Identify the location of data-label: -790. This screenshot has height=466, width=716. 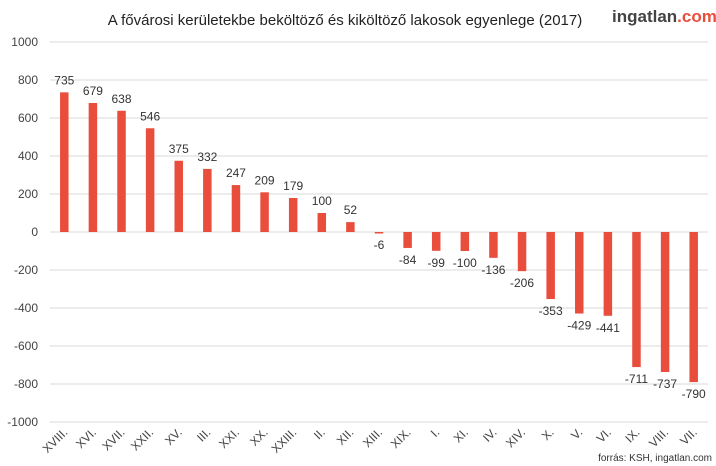
(694, 394).